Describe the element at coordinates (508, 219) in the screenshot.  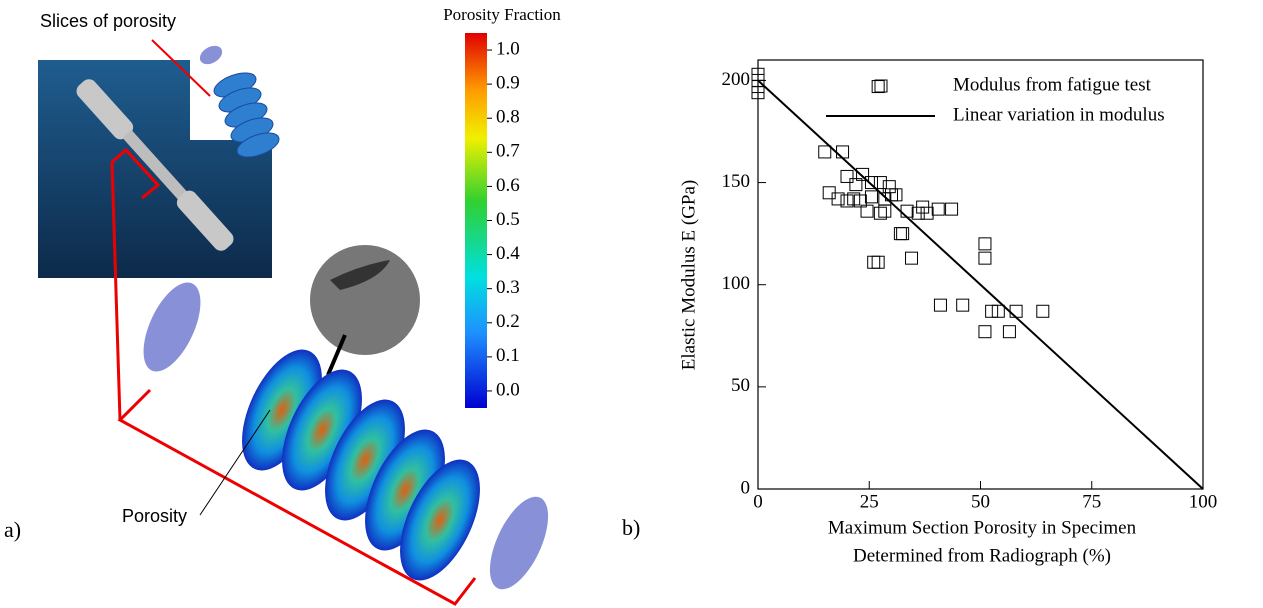
I see `colorbar-tick-label: 0.5` at that location.